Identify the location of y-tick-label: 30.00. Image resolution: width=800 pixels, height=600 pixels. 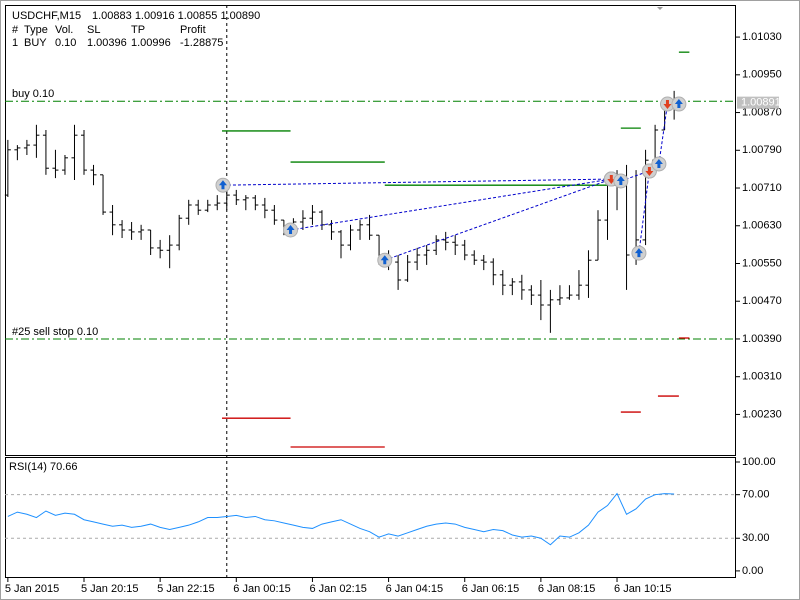
(756, 538).